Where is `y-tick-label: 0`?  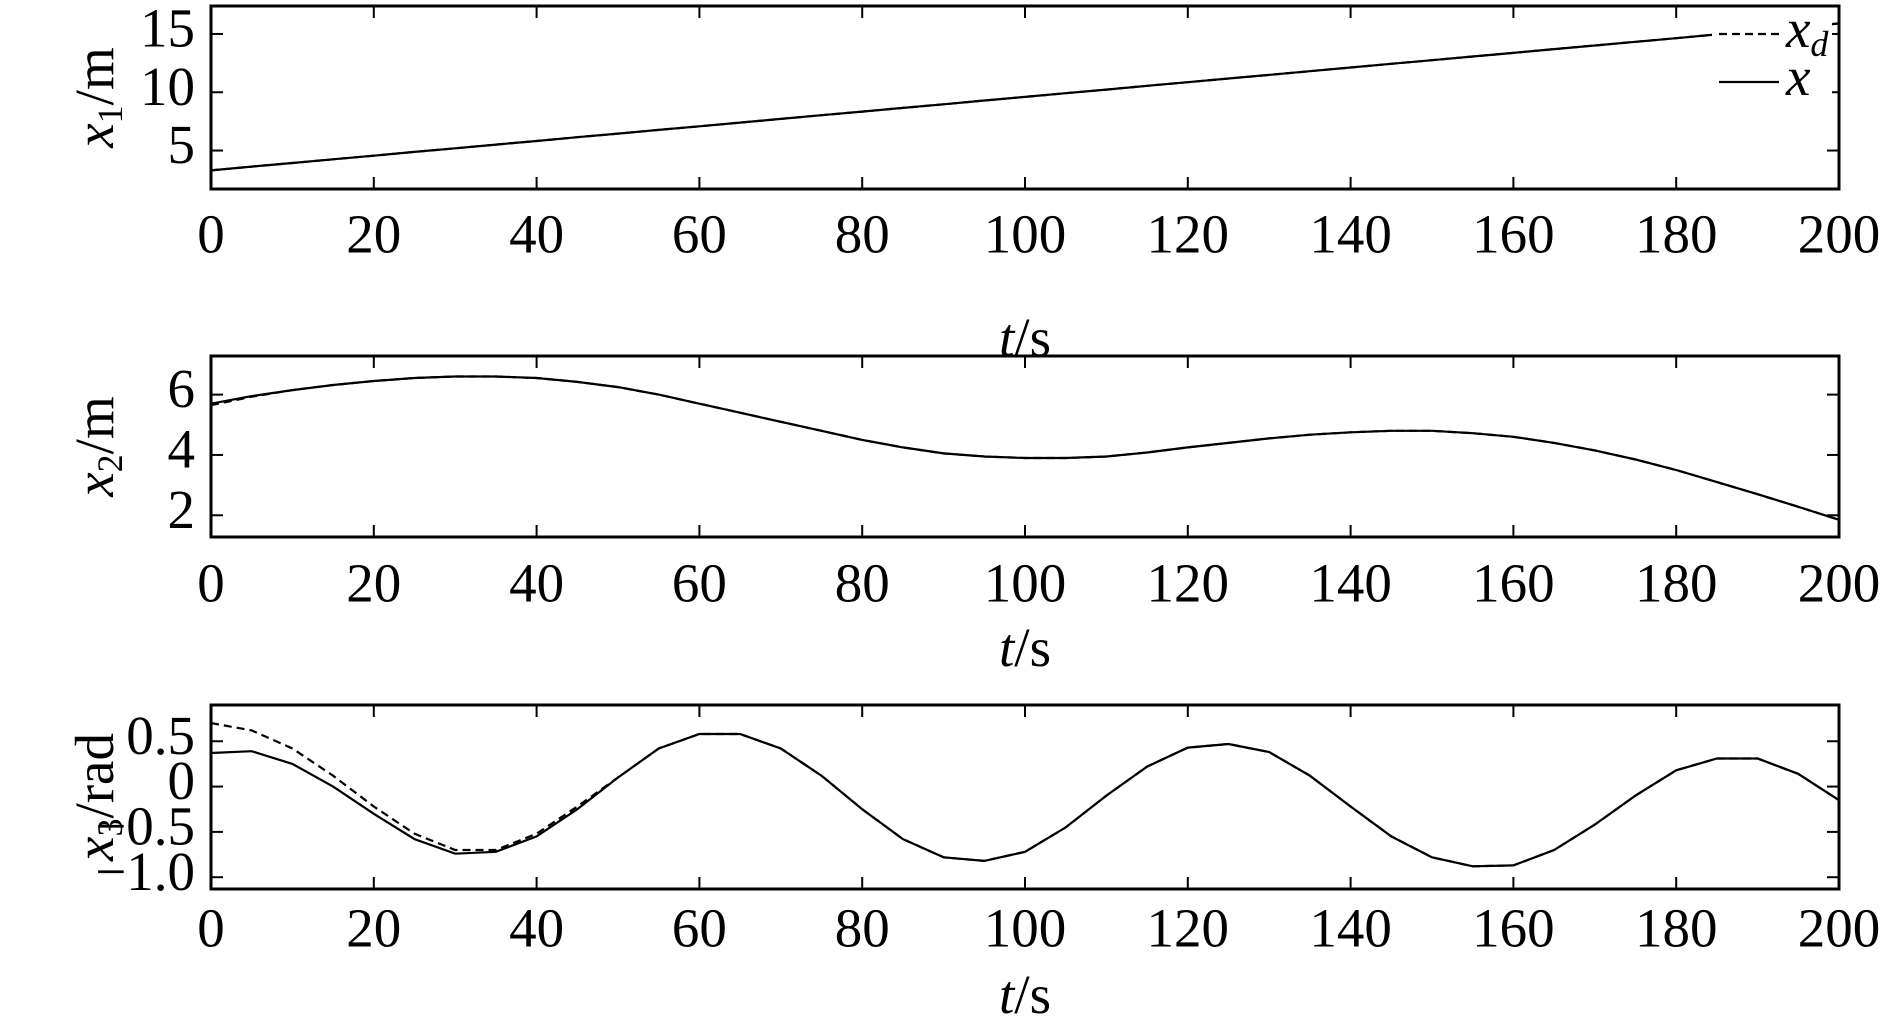 y-tick-label: 0 is located at coordinates (182, 780).